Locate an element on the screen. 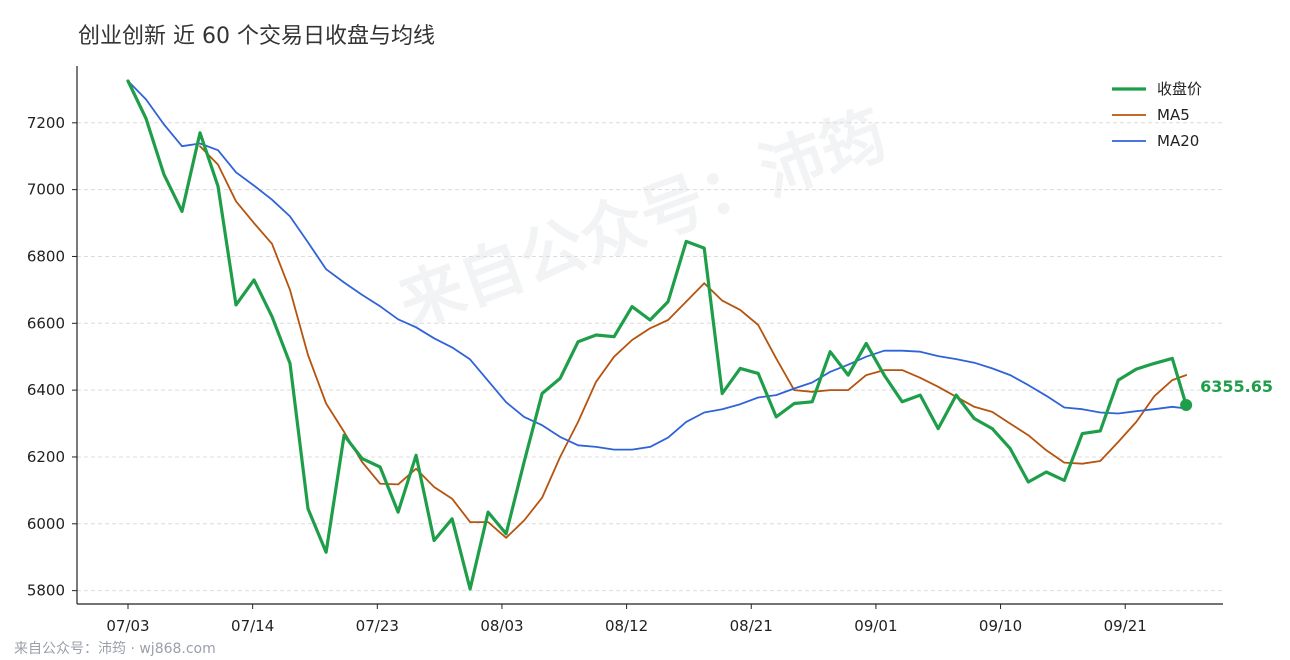 This screenshot has height=660, width=1290. y-tick-label: 6800 is located at coordinates (46, 256).